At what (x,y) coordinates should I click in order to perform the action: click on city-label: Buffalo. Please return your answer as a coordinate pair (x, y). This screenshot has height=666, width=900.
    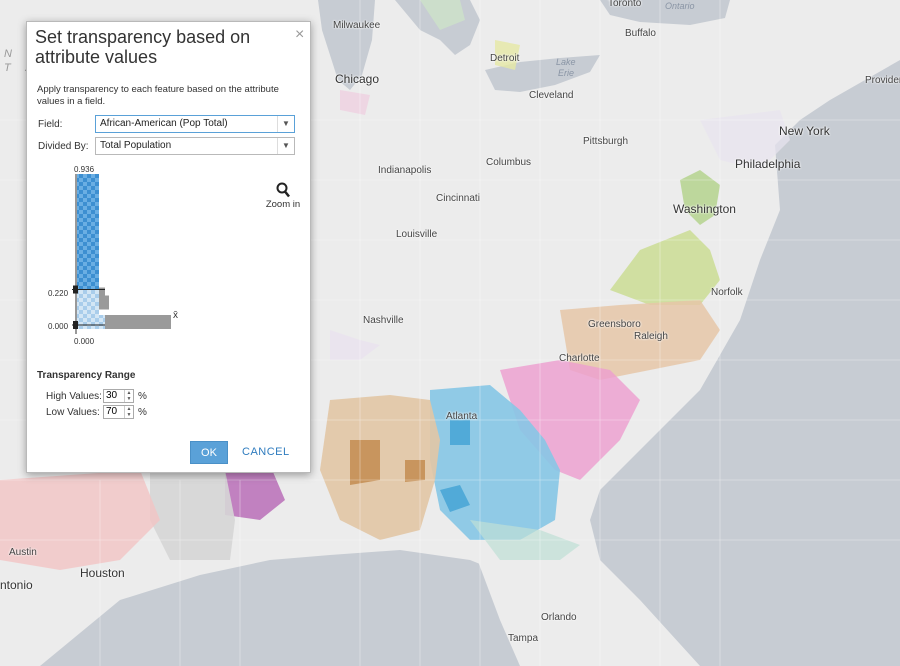
    Looking at the image, I should click on (640, 33).